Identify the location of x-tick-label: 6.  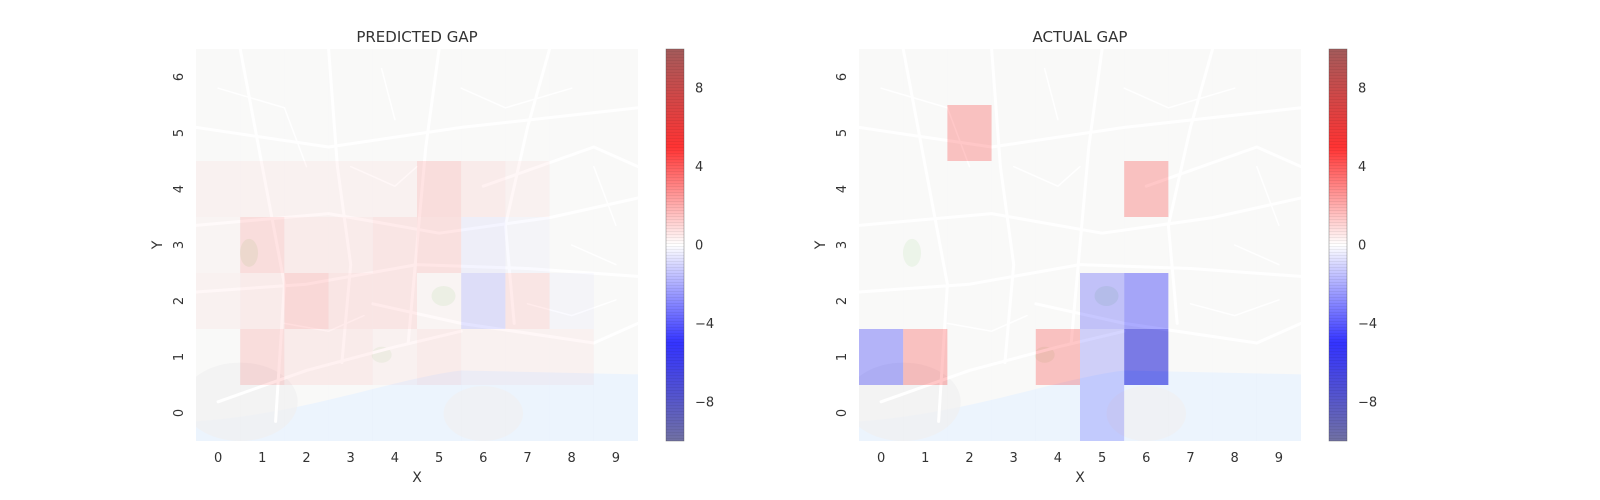
(1146, 458).